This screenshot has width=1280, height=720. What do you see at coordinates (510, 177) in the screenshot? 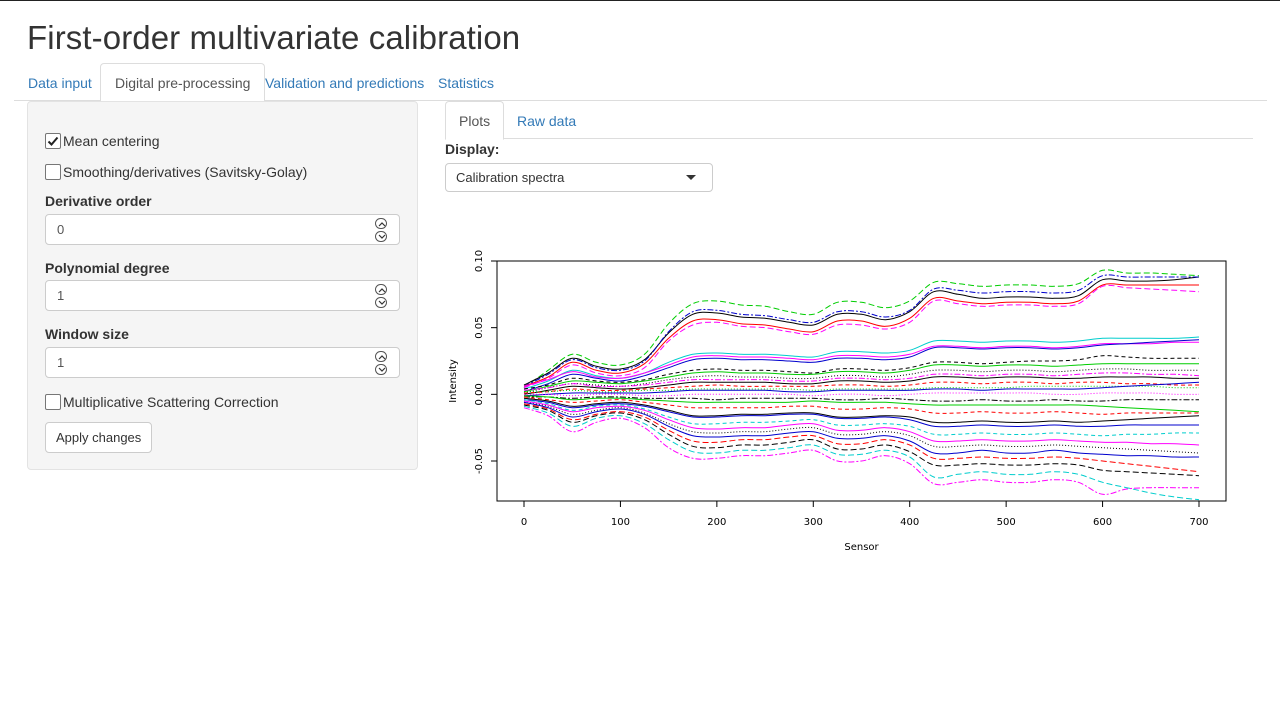
I see `display-select-value: Calibration spectra` at bounding box center [510, 177].